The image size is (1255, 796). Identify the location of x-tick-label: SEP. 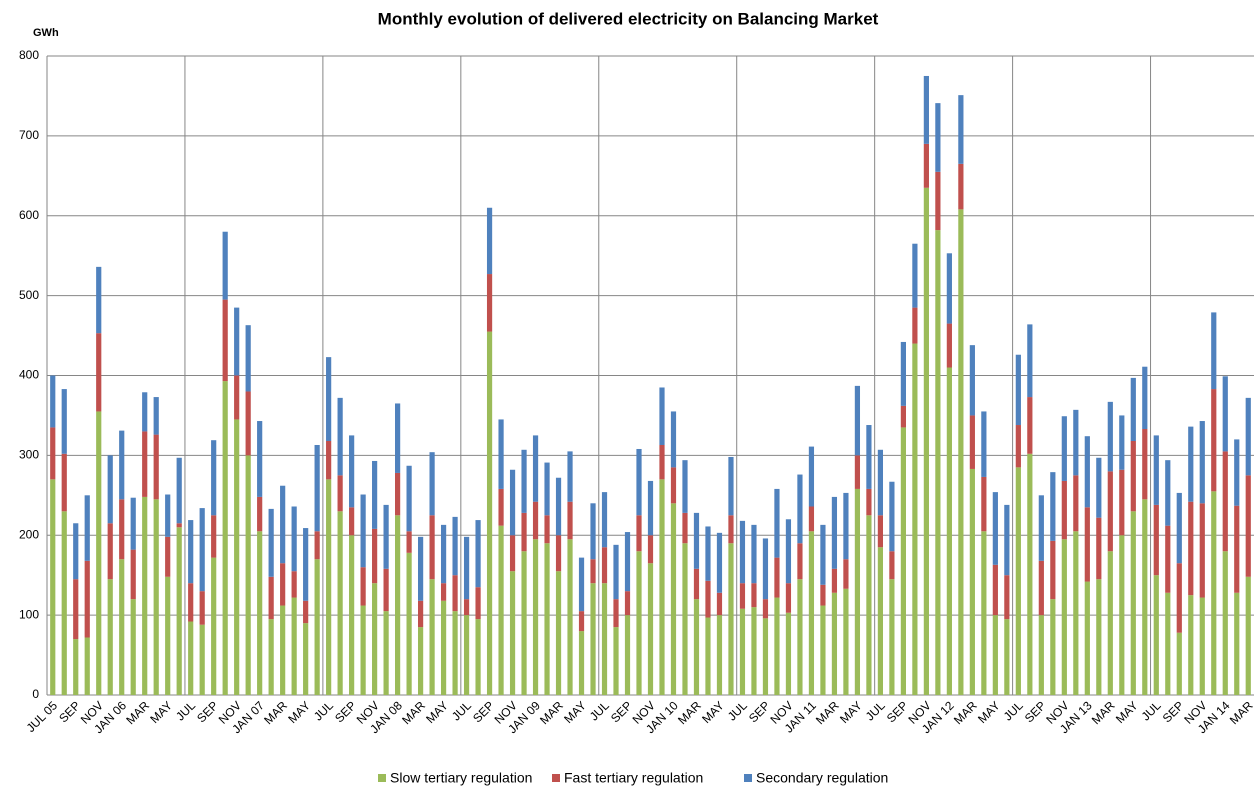
(483, 711).